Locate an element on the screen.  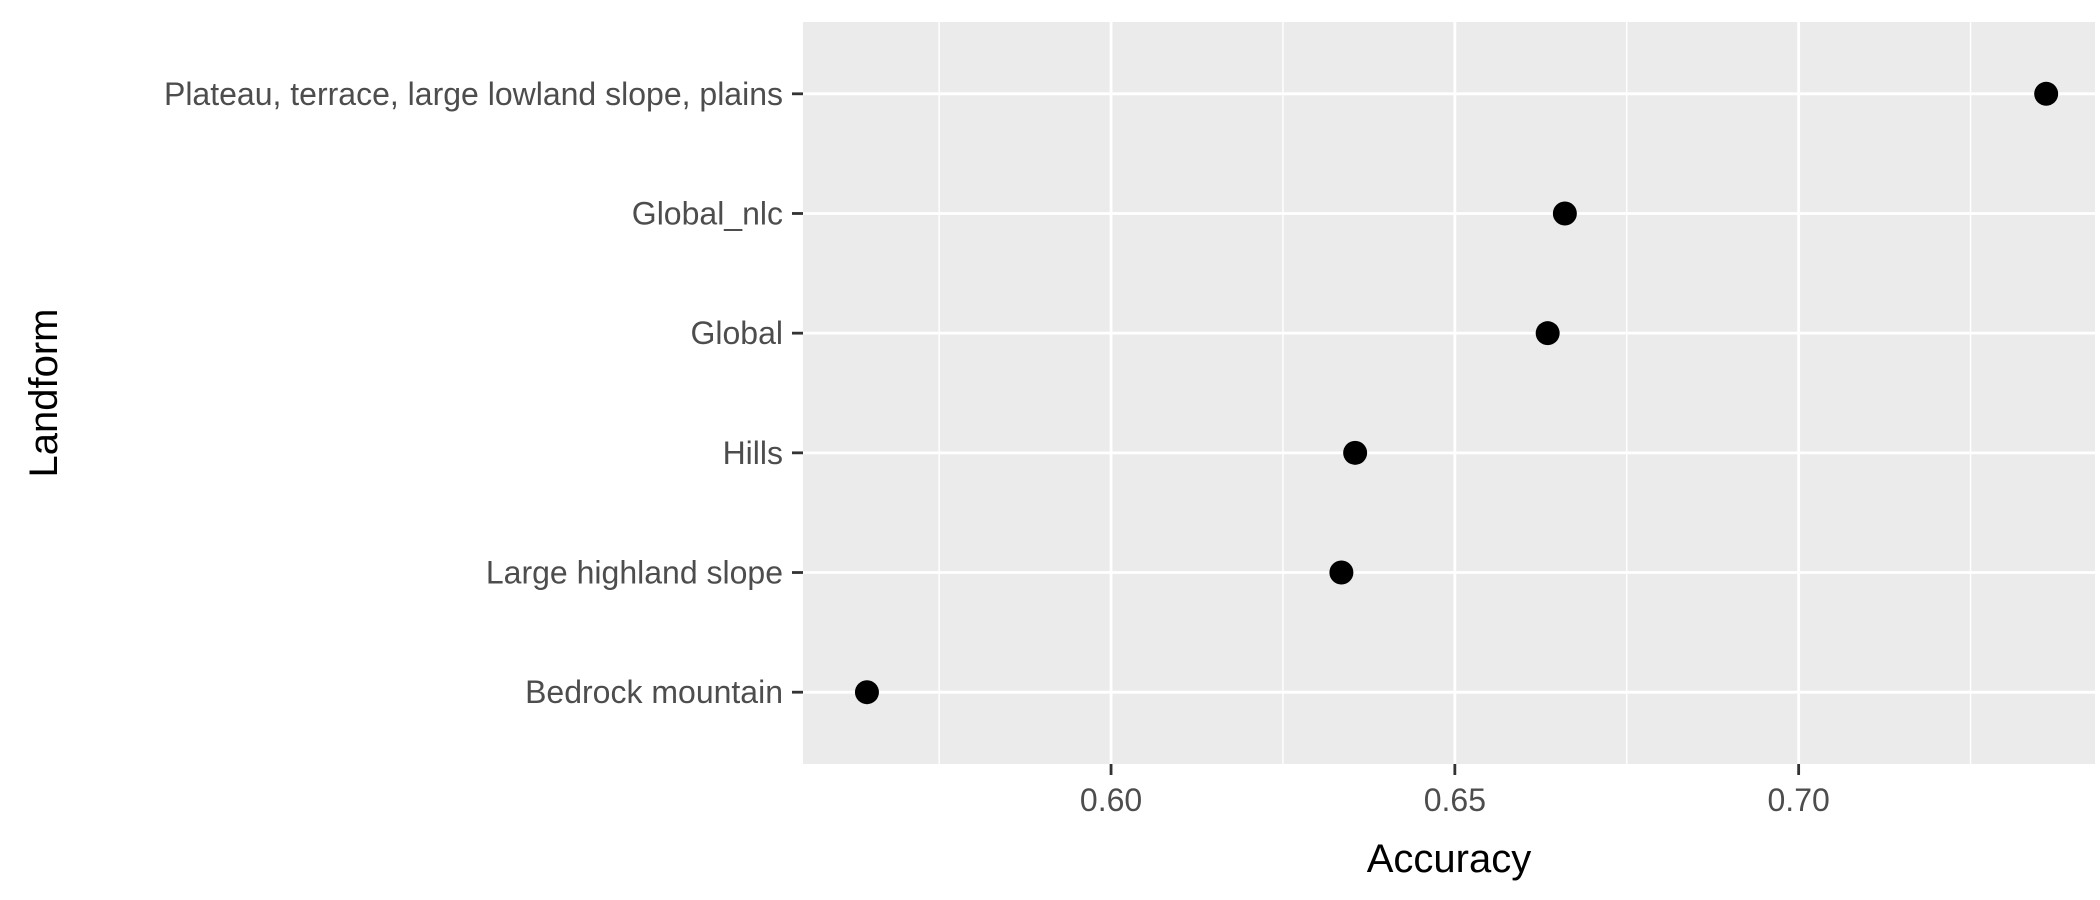
x-tick-label: 0.60 is located at coordinates (1111, 800).